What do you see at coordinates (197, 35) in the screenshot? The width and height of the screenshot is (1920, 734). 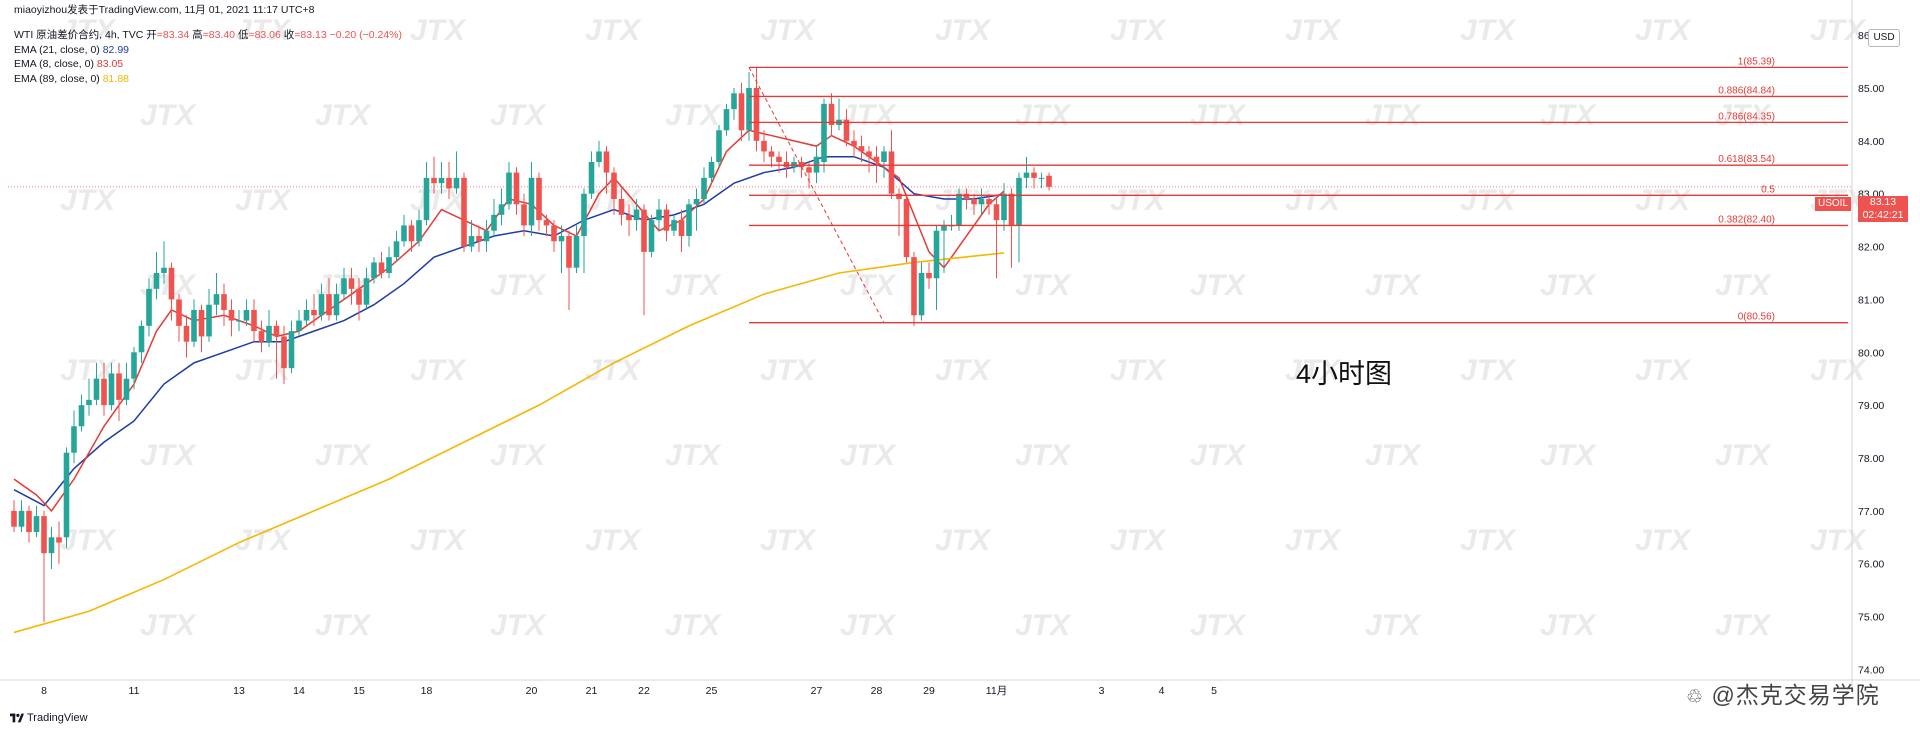 I see `high-label: 高` at bounding box center [197, 35].